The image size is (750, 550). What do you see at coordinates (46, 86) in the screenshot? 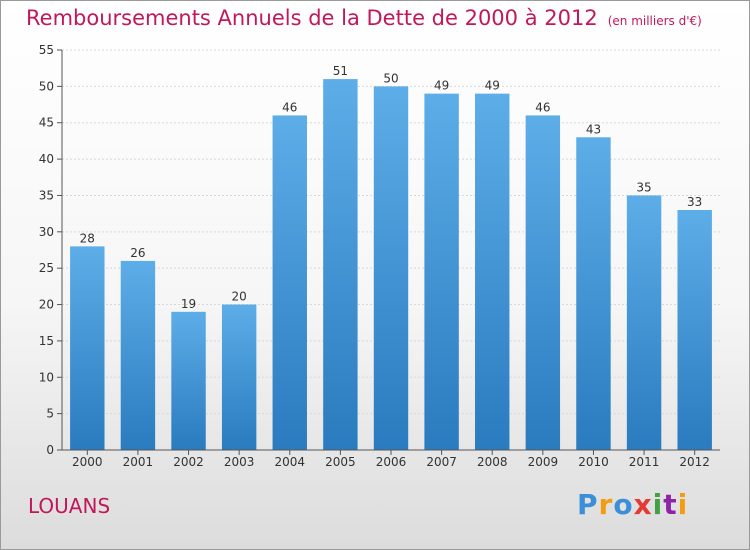
I see `y-tick-label: 50` at bounding box center [46, 86].